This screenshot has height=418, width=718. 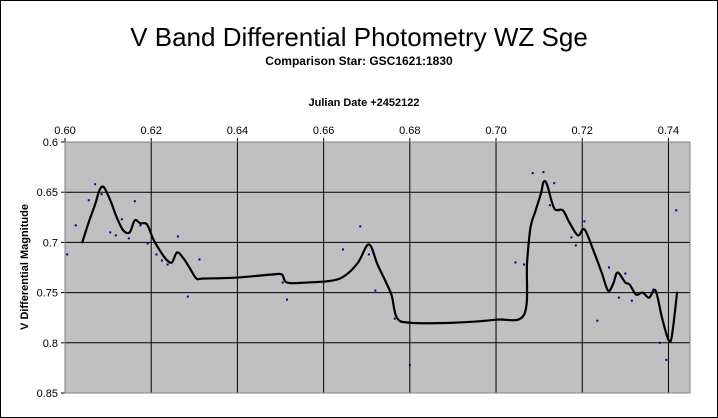 What do you see at coordinates (359, 37) in the screenshot?
I see `chart-title: V Band Differential Photometry WZ Sge` at bounding box center [359, 37].